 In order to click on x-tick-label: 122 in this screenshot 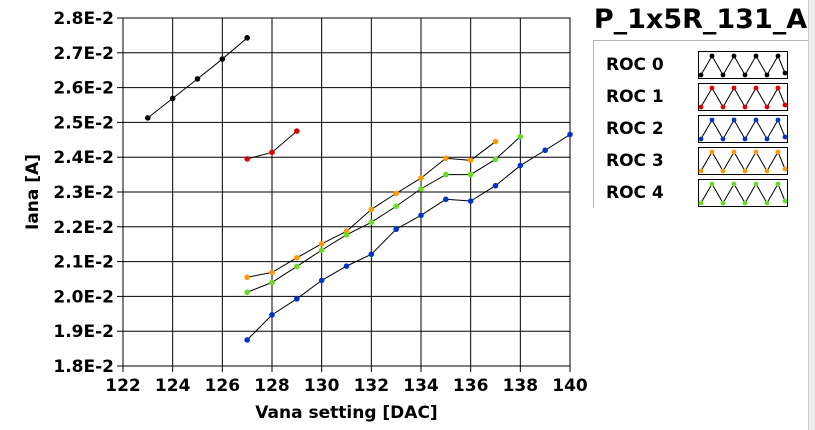, I will do `click(123, 386)`.